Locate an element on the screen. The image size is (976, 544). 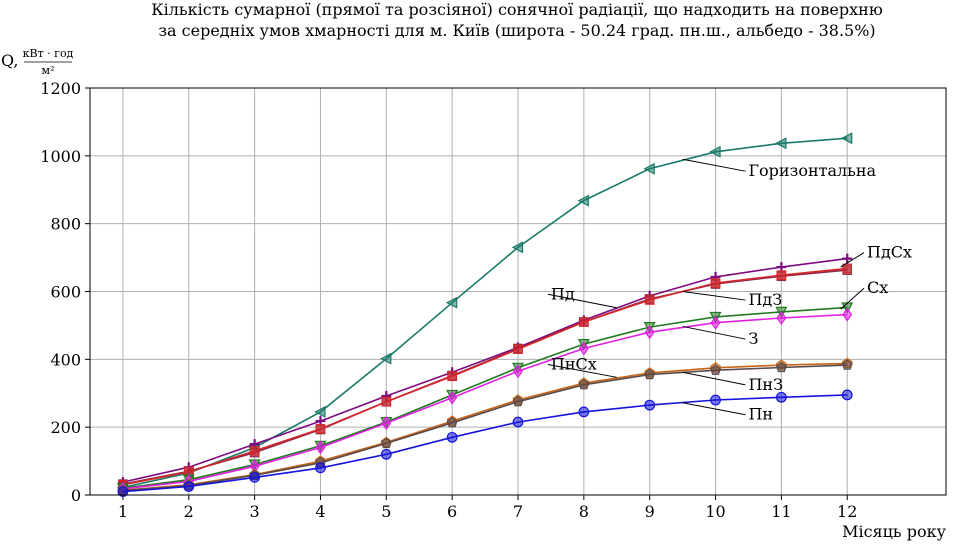
annotation-пнсх-leader is located at coordinates (582, 371).